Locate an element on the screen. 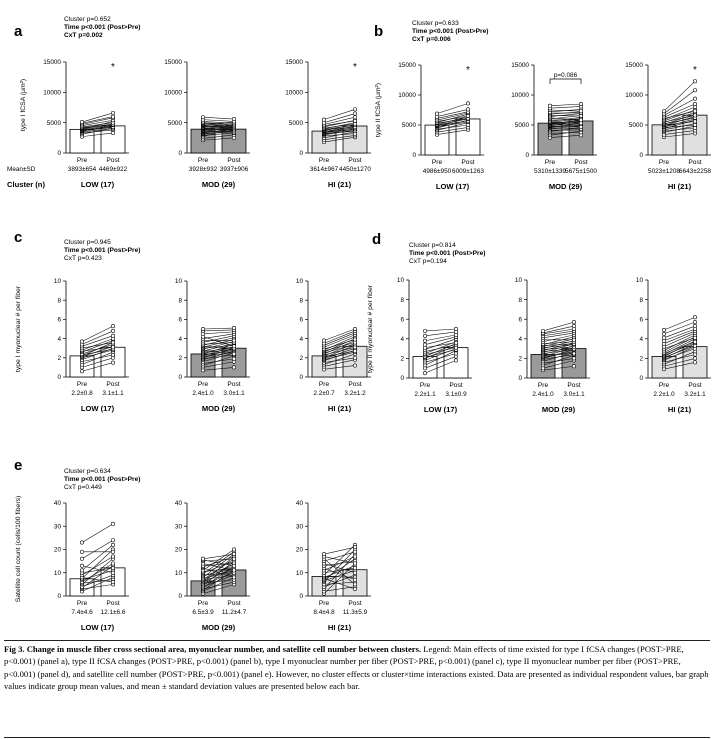 This screenshot has width=720, height=739. panel-a-group-2-pre-stat: 3928±932 is located at coordinates (203, 169).